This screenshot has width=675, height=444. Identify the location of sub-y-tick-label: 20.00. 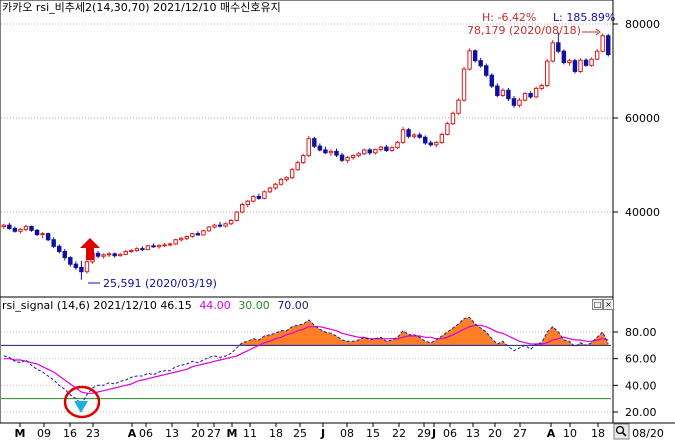
(641, 412).